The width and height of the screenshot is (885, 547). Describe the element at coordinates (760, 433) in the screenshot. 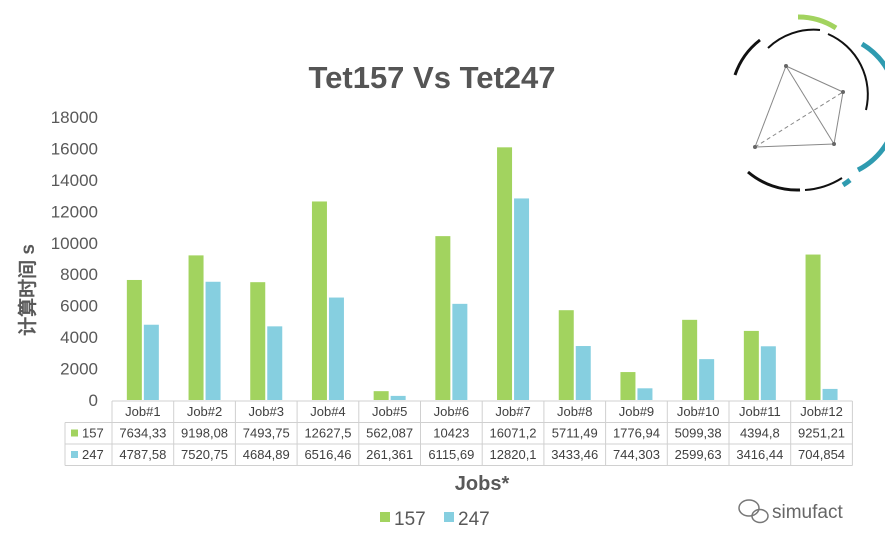

I see `data-label: 4394,8` at that location.